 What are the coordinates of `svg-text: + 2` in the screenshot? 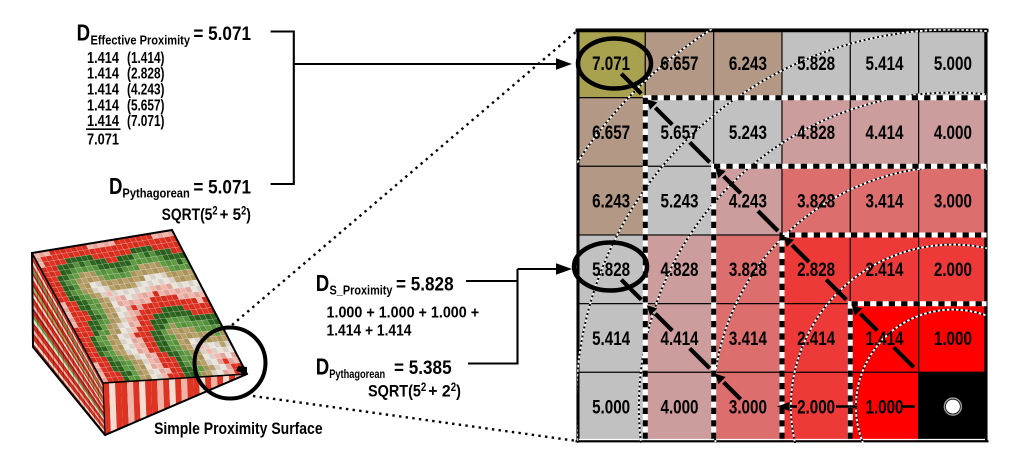 It's located at (439, 391).